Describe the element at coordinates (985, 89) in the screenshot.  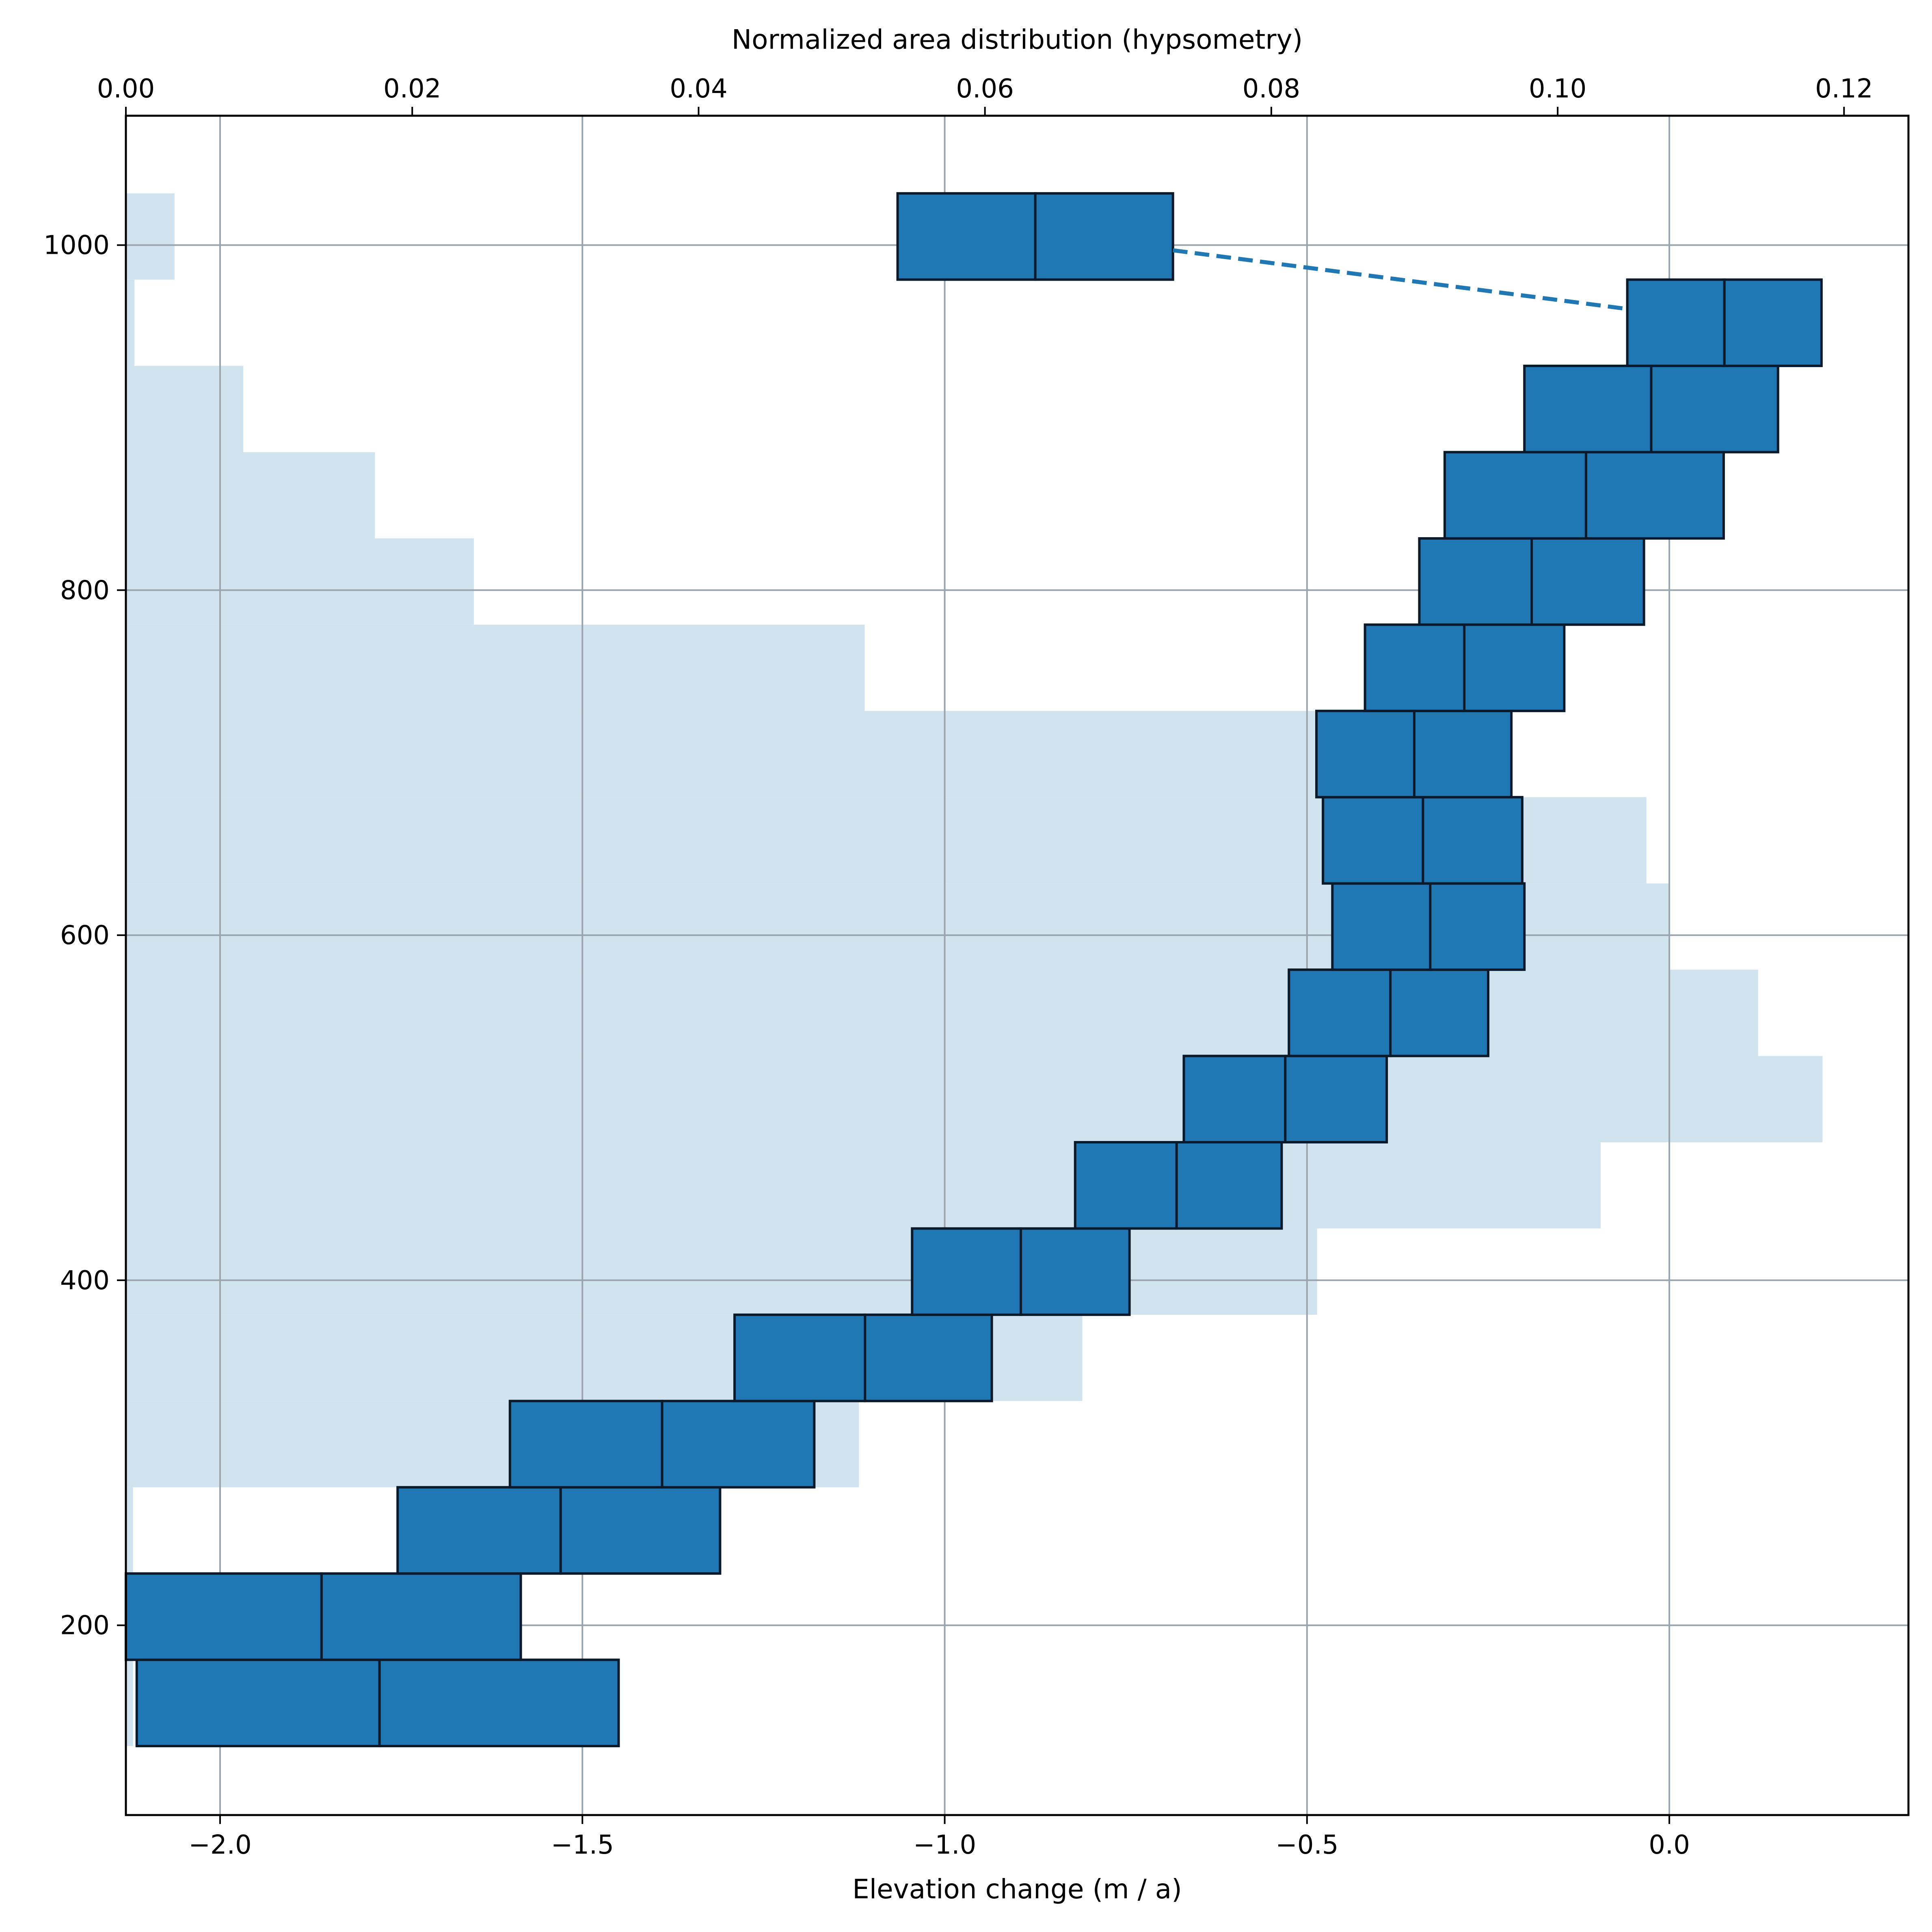
I see `top-tick-label-3: 0.06` at that location.